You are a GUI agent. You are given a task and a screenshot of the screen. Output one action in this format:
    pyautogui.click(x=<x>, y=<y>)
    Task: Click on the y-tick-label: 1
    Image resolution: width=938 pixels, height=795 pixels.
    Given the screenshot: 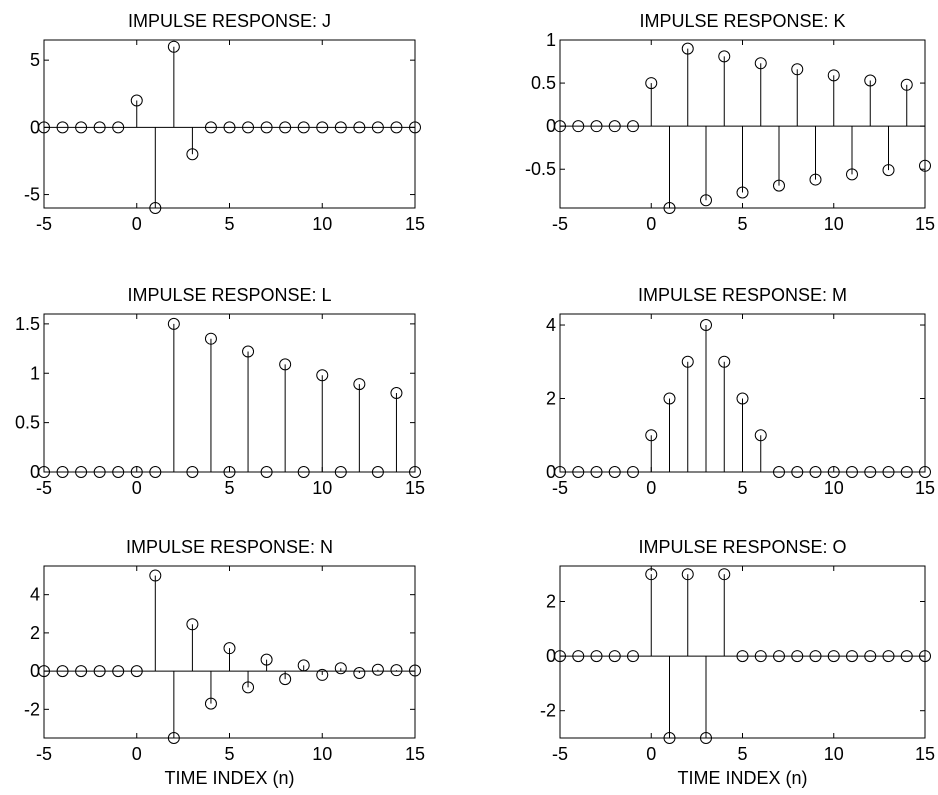 What is the action you would take?
    pyautogui.click(x=551, y=40)
    